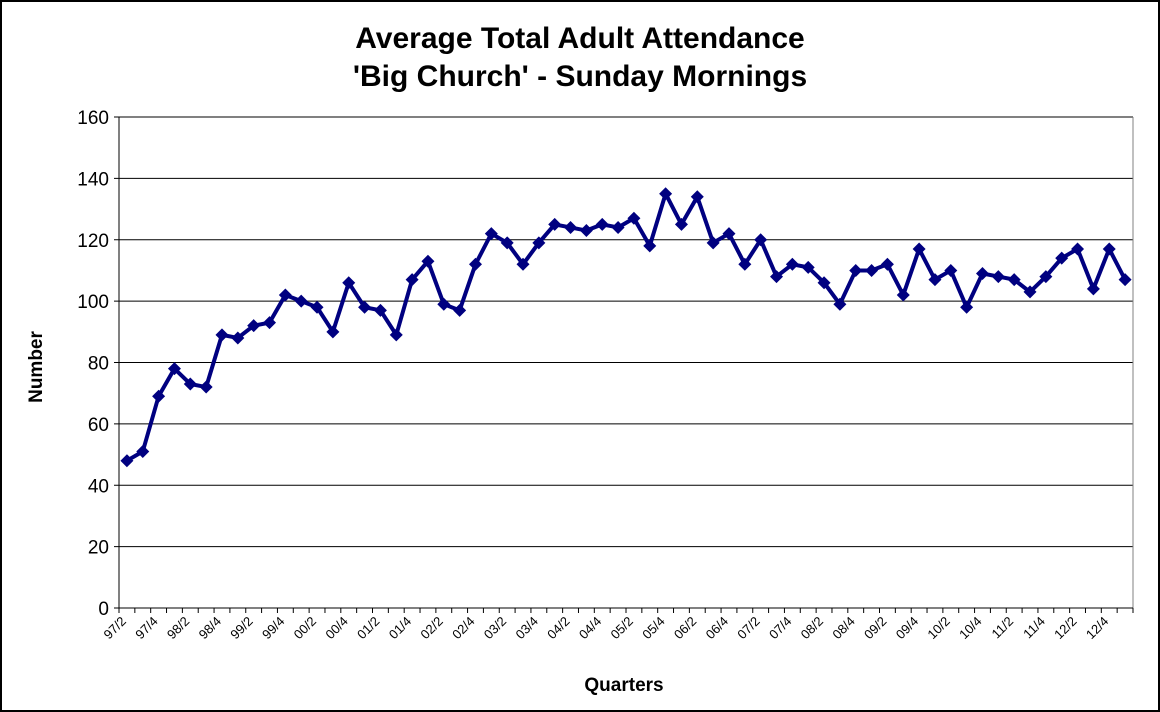  Describe the element at coordinates (780, 628) in the screenshot. I see `x-tick-label: 07/4` at that location.